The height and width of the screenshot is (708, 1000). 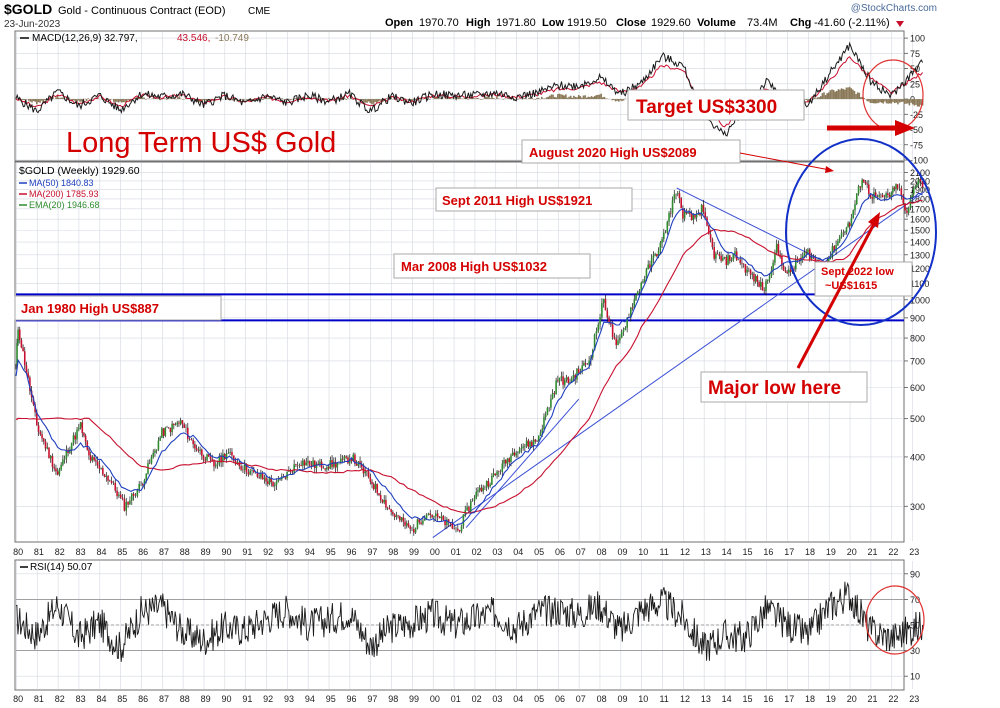 I want to click on price-y-tick-label: 2000, so click(x=920, y=181).